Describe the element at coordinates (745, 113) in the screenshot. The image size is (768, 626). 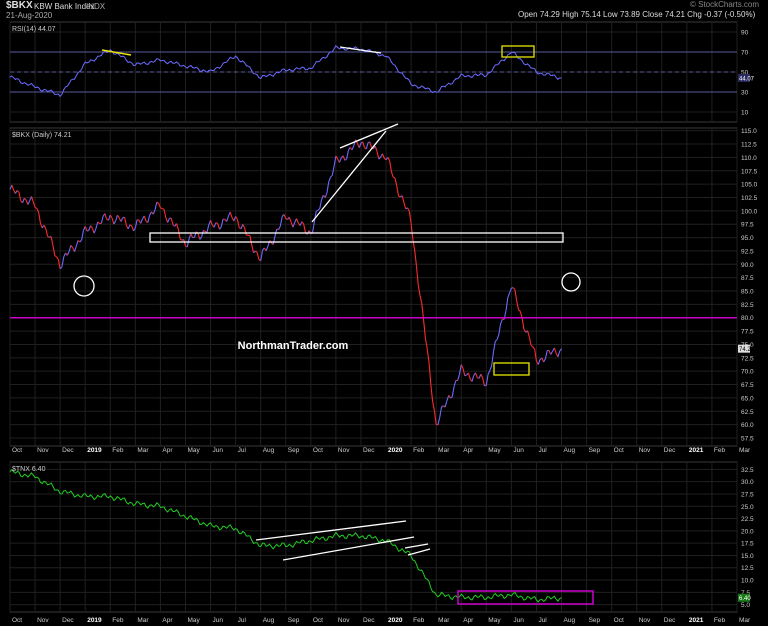
I see `y-tick-label: 10` at that location.